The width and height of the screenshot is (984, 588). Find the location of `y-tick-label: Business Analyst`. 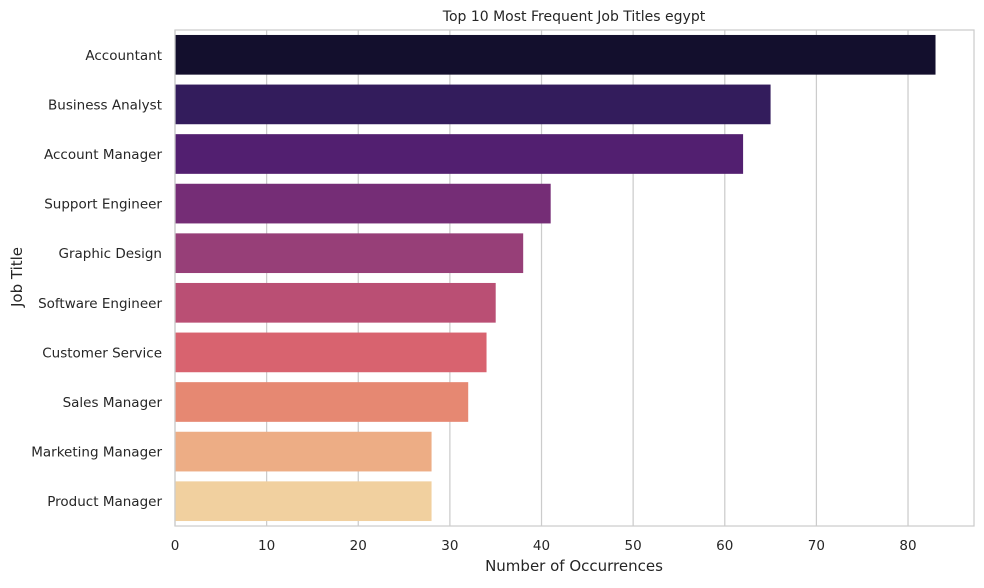

y-tick-label: Business Analyst is located at coordinates (105, 105).